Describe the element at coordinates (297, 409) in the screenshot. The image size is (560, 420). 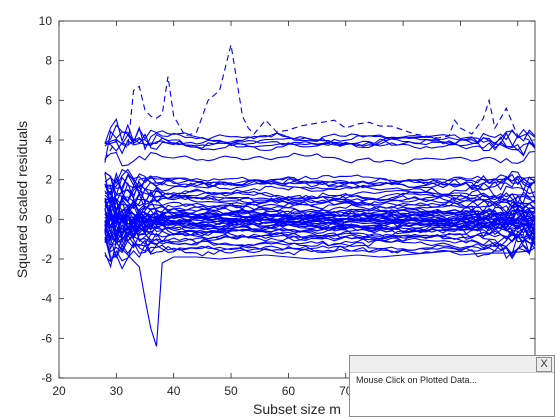
I see `x-axis-label: Subset size m` at that location.